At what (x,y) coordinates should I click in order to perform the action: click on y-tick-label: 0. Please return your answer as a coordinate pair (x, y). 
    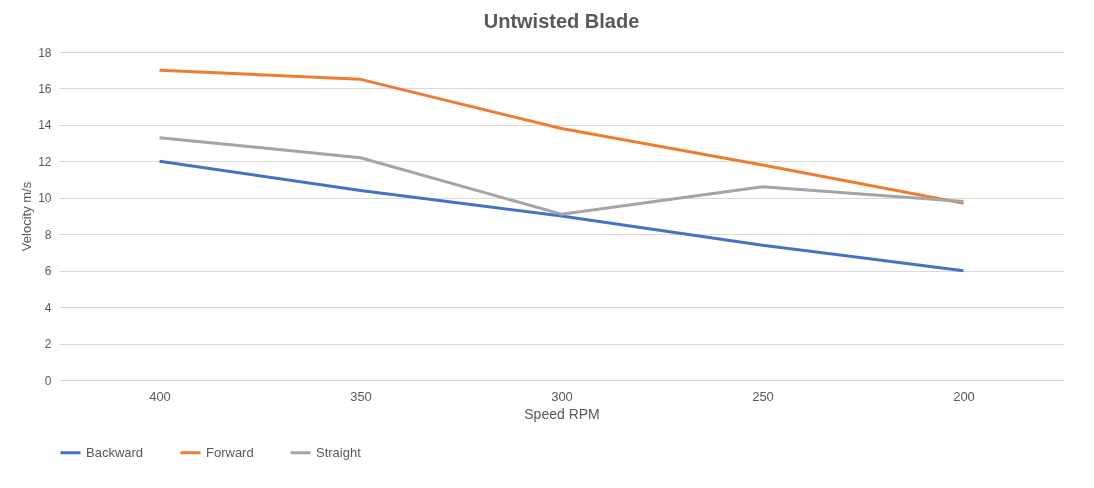
    Looking at the image, I should click on (48, 380).